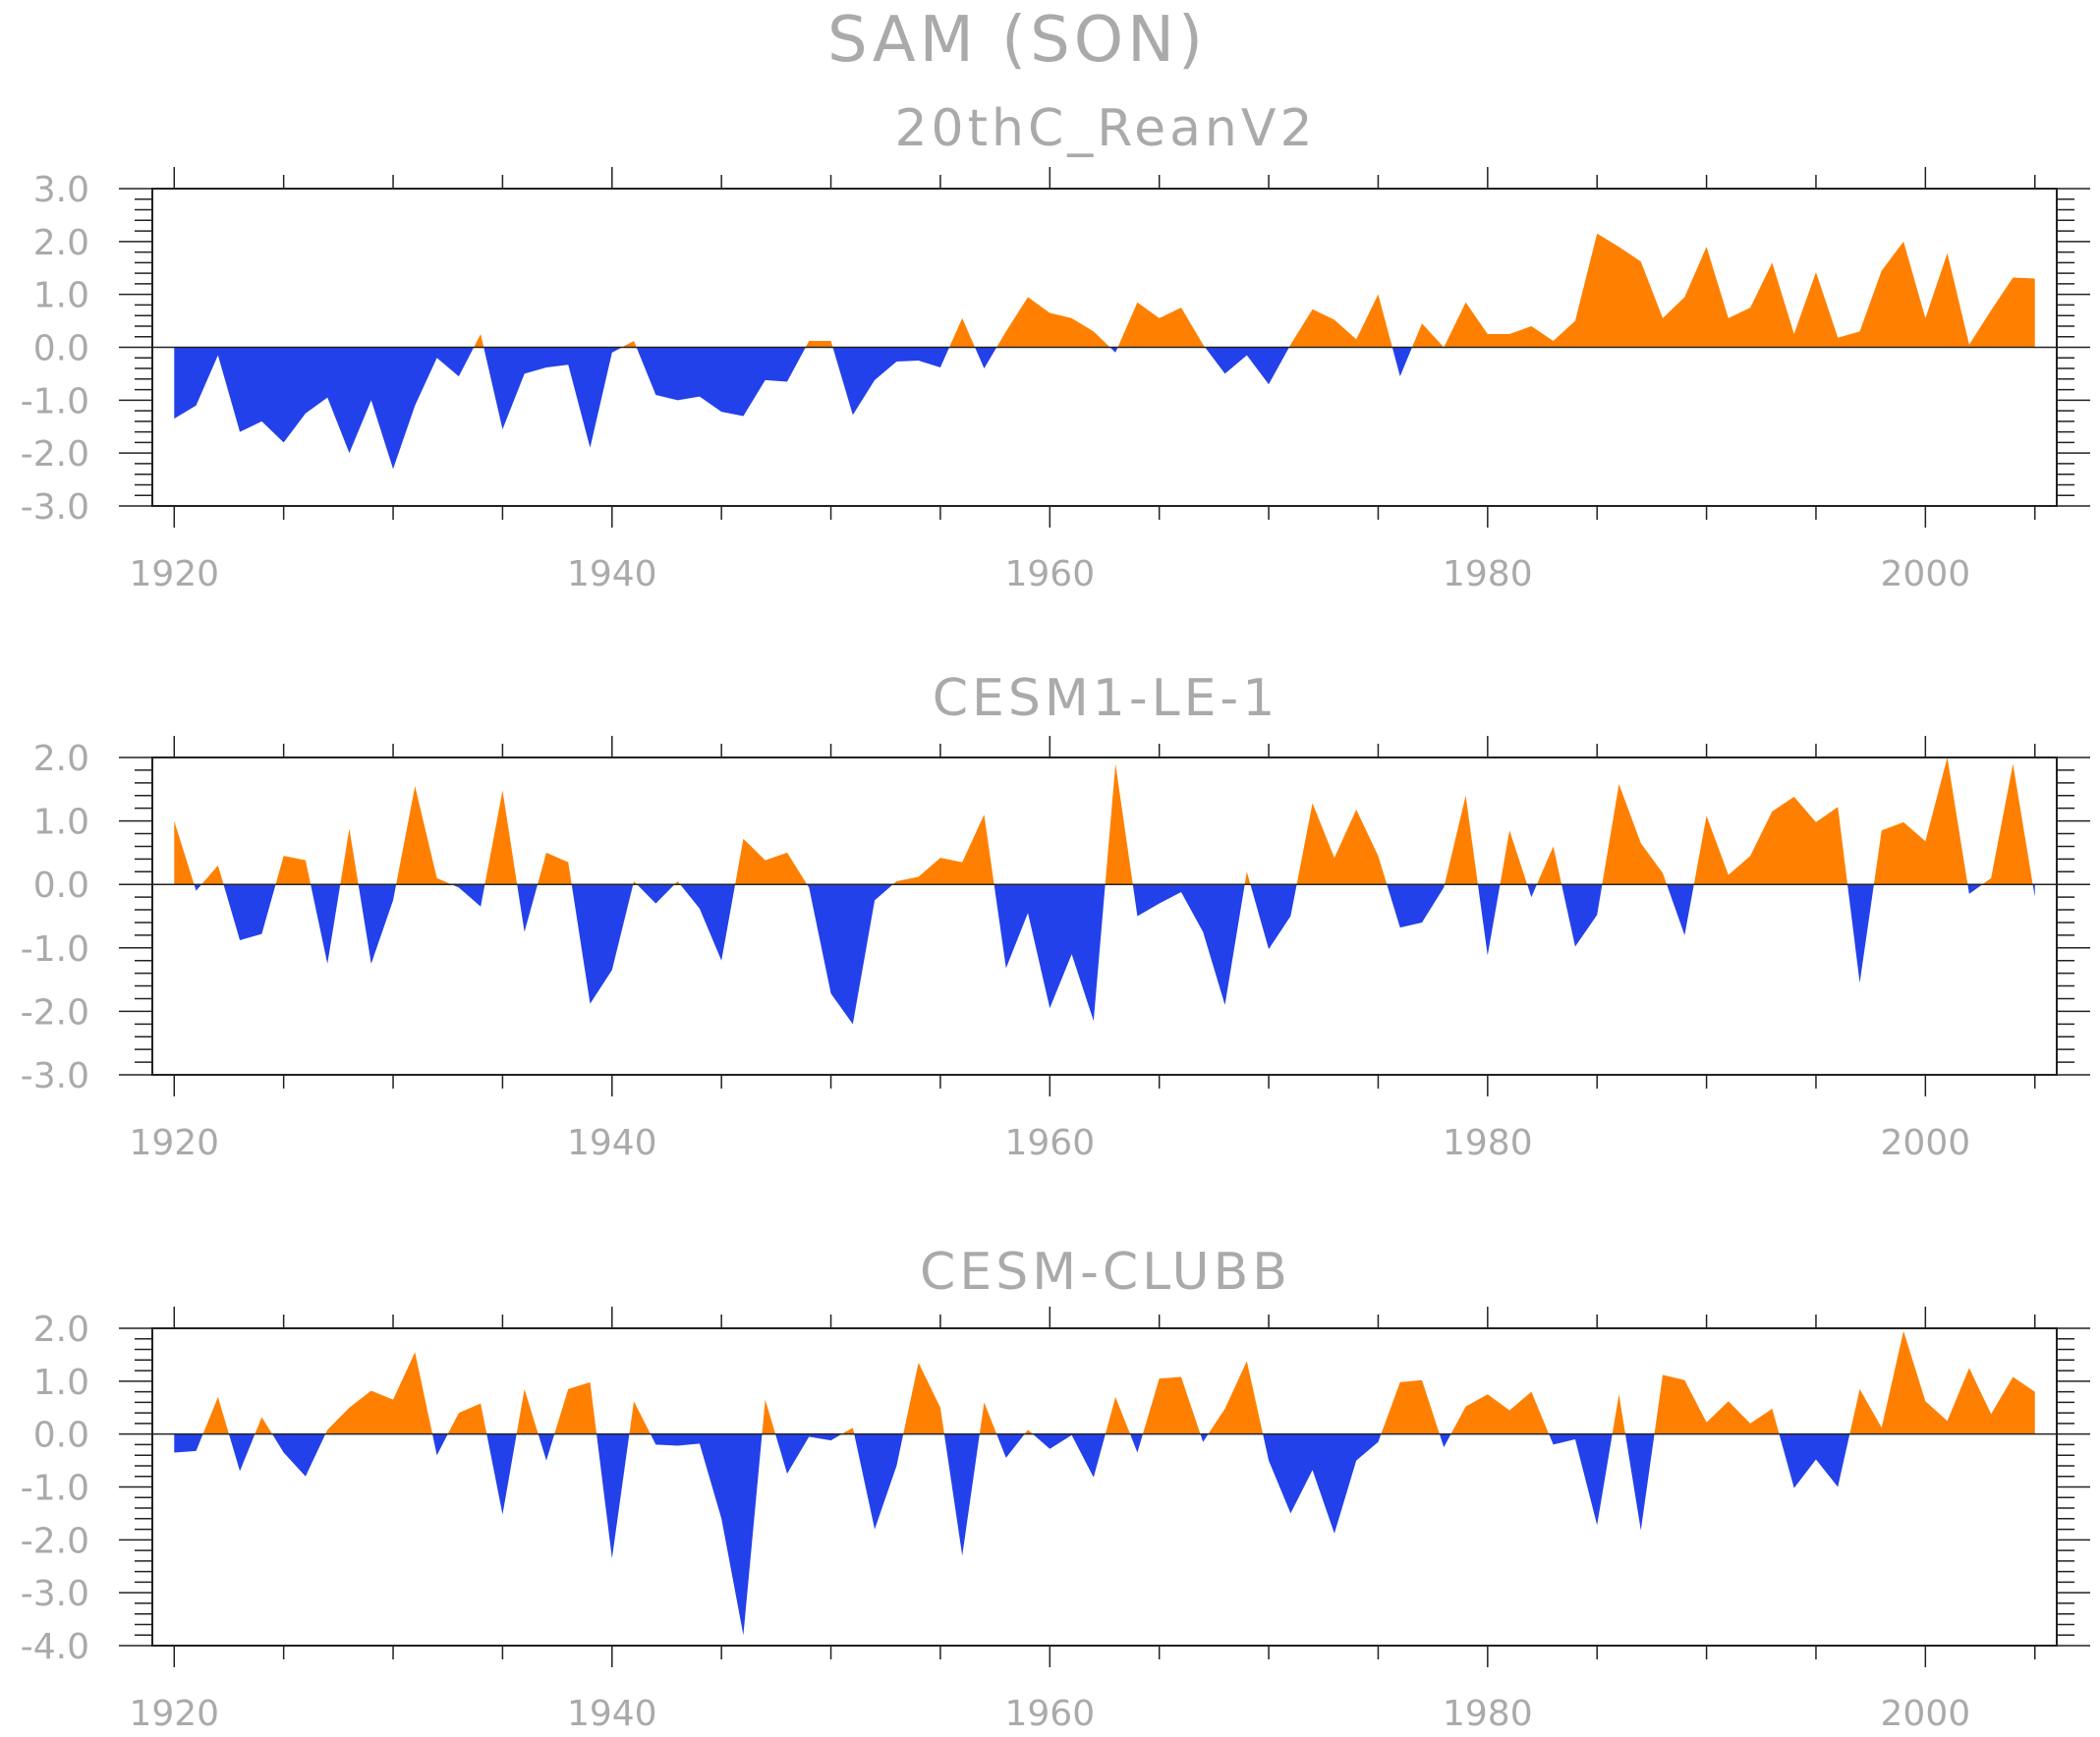  Describe the element at coordinates (1105, 1272) in the screenshot. I see `panel-title: CESM-CLUBB` at that location.